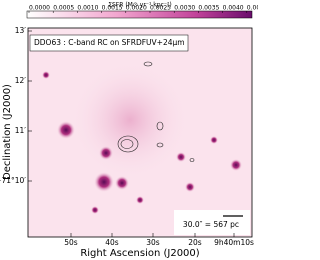  I want to click on x-axis-label: Right Ascension (J2000), so click(139, 253).